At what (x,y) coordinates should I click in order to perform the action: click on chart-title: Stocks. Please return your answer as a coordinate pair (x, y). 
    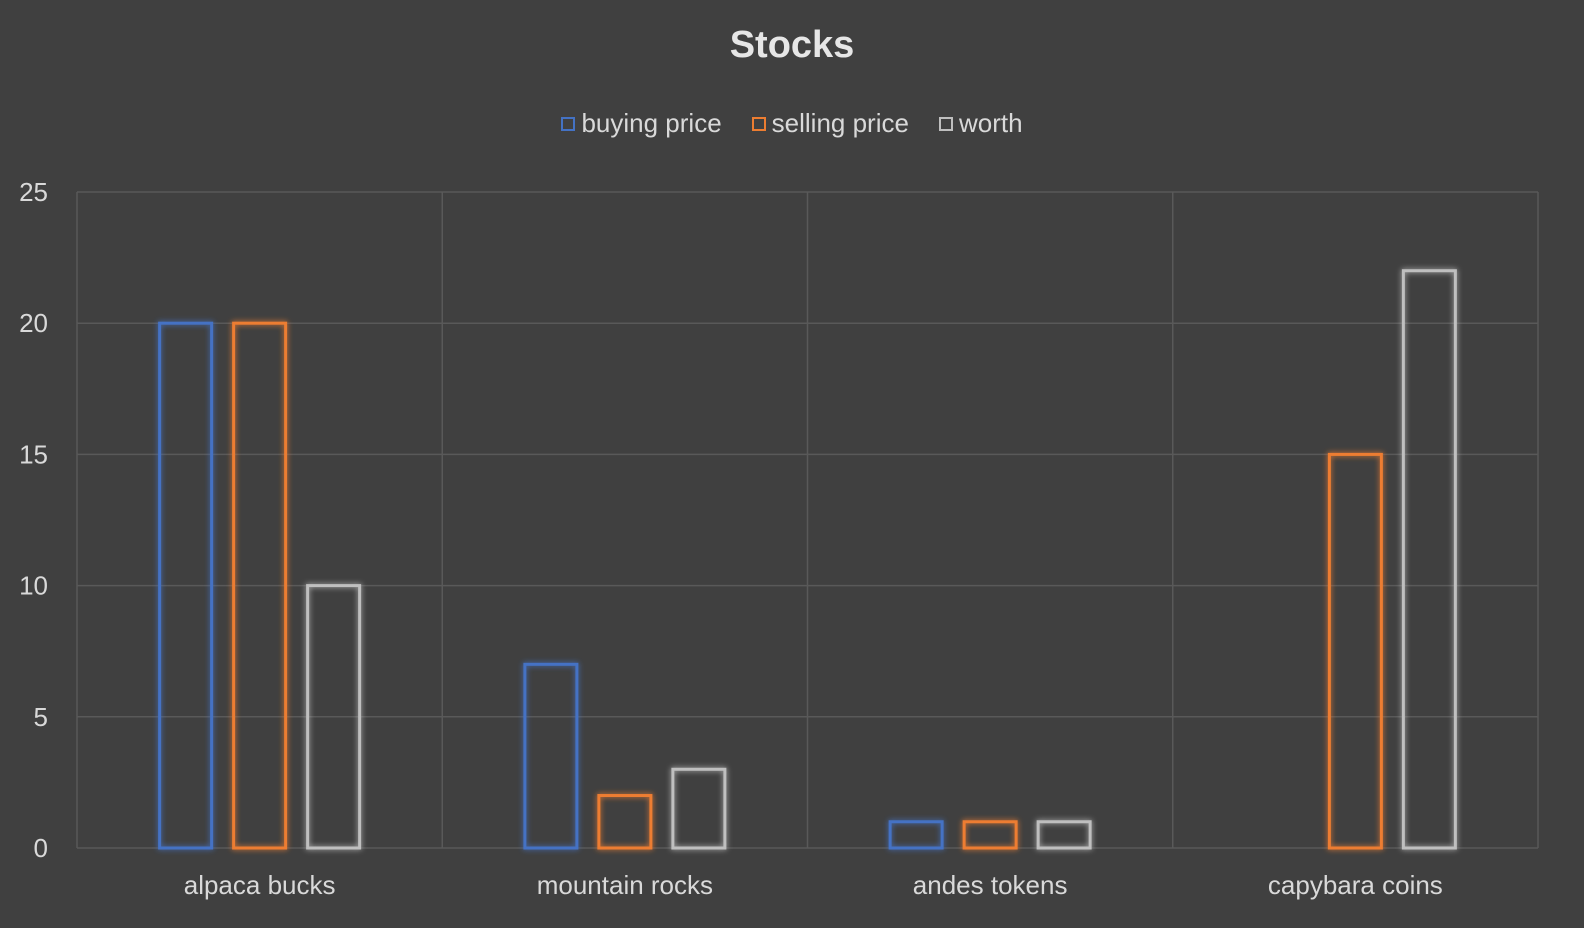
    Looking at the image, I should click on (792, 45).